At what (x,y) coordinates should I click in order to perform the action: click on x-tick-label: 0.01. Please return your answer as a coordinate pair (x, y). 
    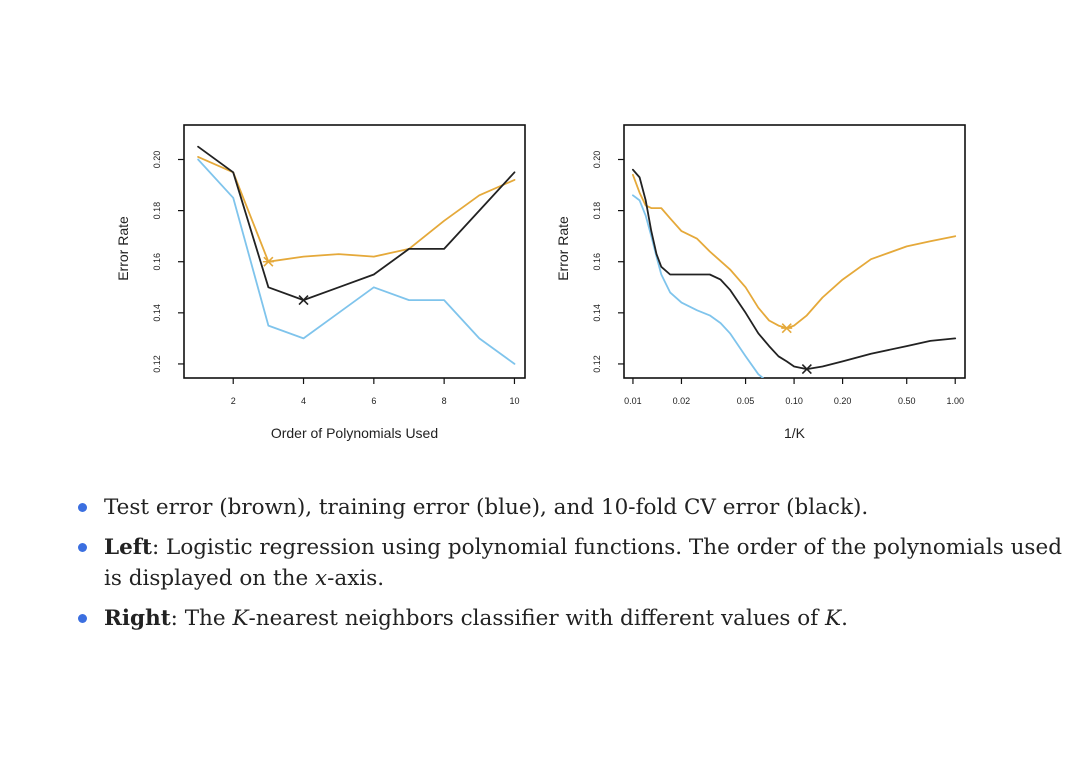
    Looking at the image, I should click on (633, 401).